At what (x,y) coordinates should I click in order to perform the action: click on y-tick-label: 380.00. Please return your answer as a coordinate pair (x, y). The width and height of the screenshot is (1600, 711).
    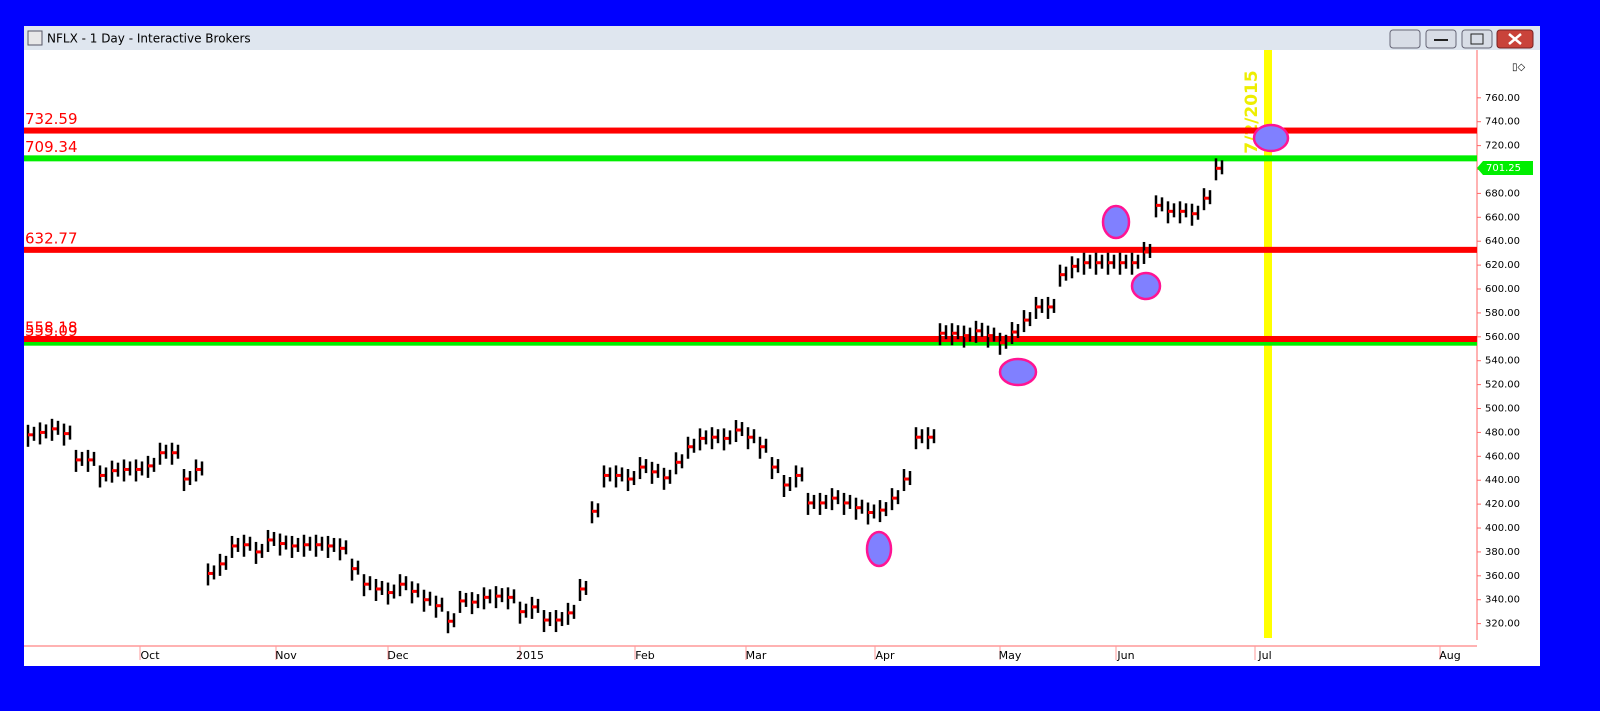
    Looking at the image, I should click on (1502, 552).